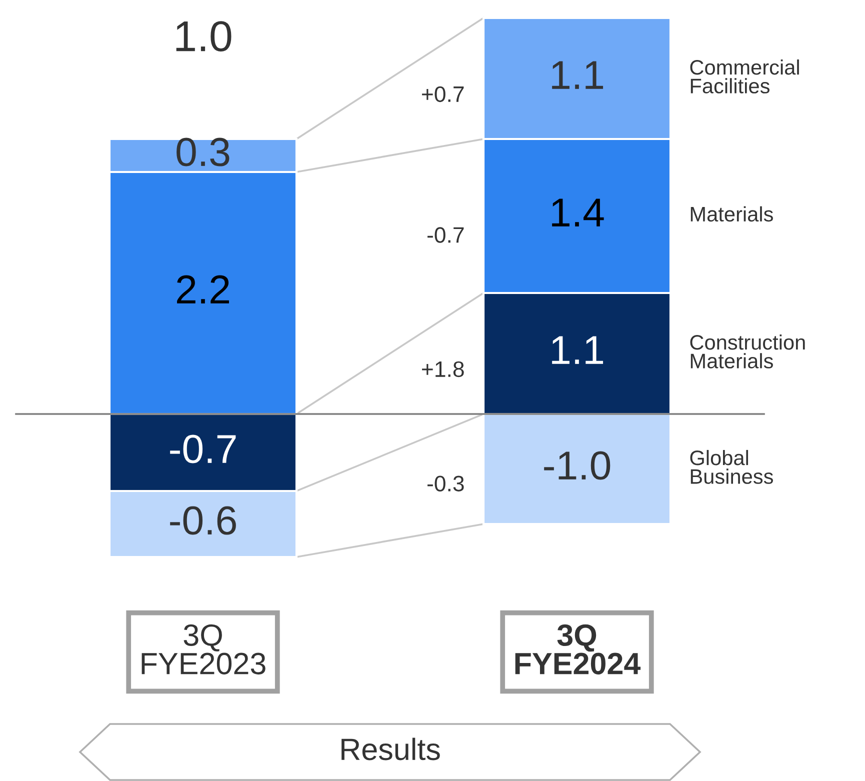 The image size is (865, 781). I want to click on series-label: Global Business, so click(731, 467).